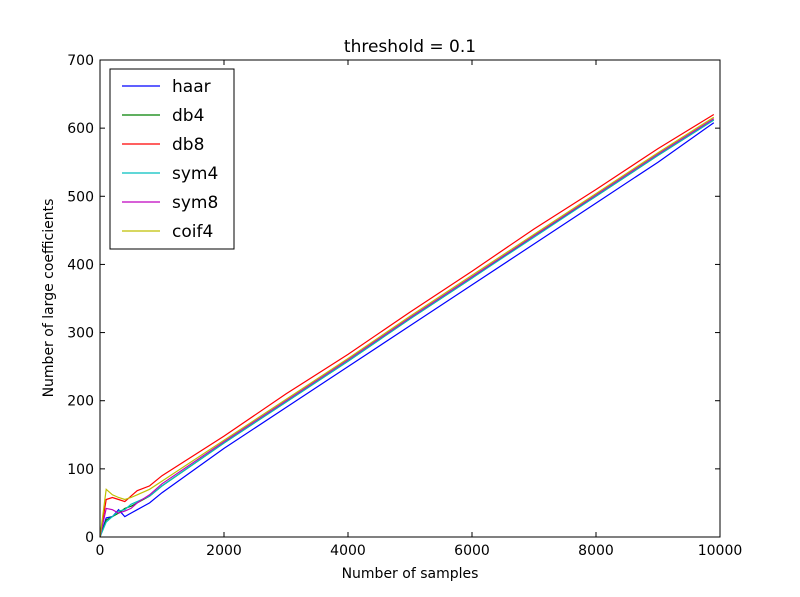  I want to click on legend-label-haar: haar, so click(191, 87).